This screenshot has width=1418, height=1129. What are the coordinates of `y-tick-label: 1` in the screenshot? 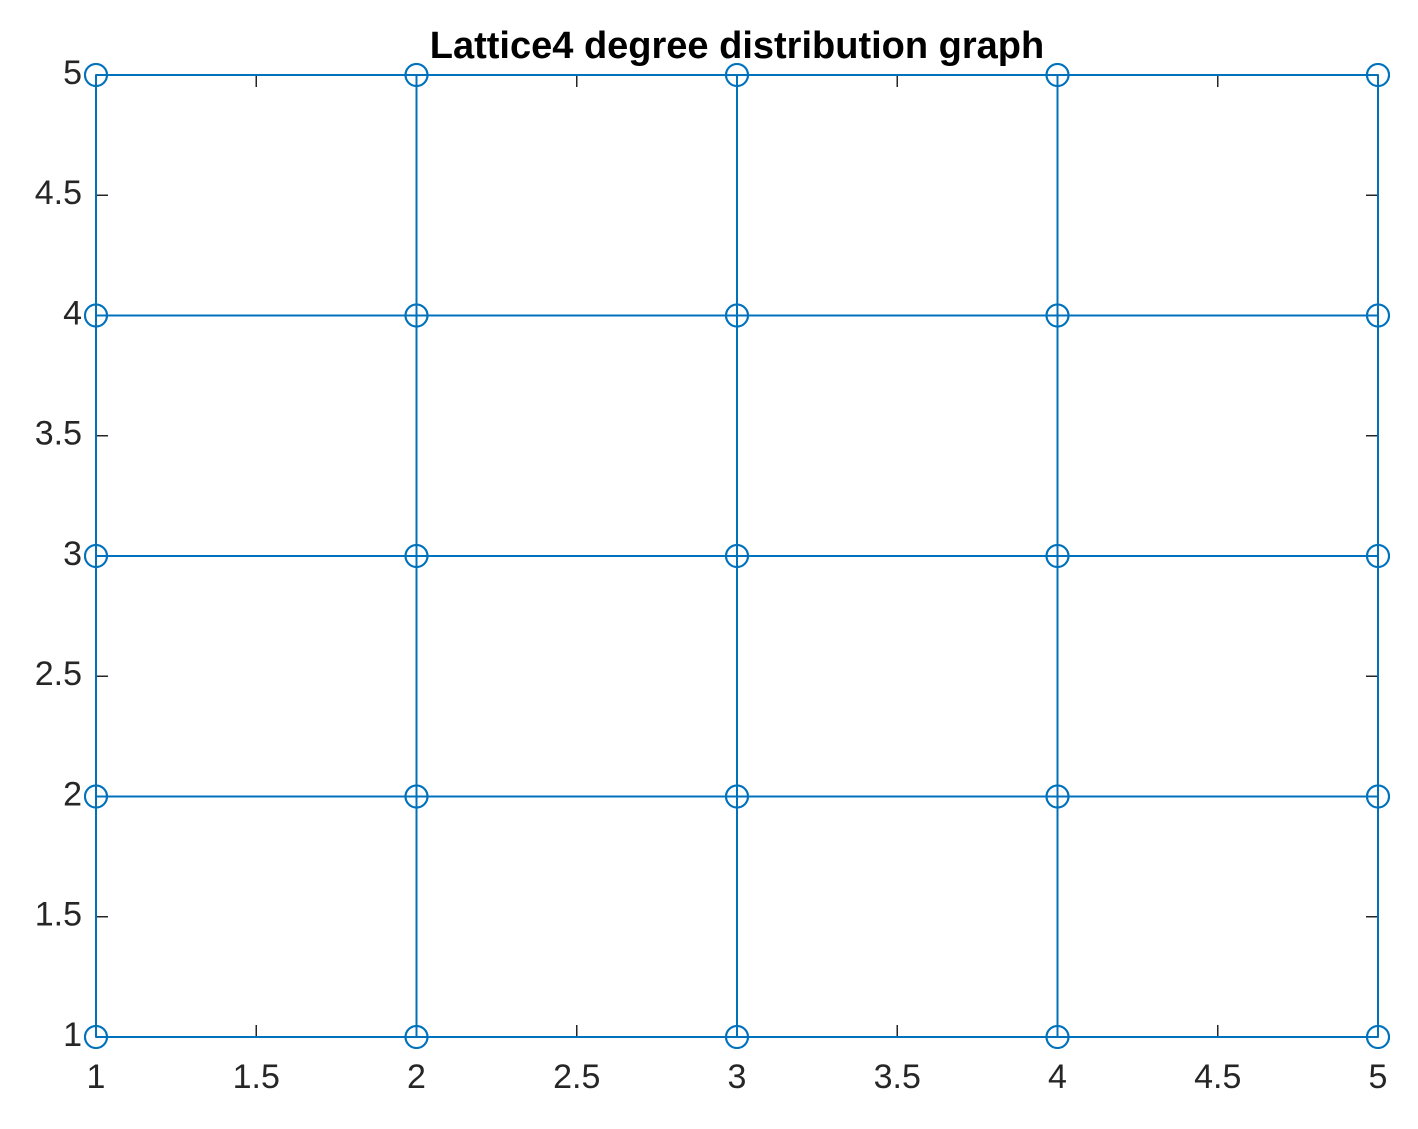 It's located at (72, 1035).